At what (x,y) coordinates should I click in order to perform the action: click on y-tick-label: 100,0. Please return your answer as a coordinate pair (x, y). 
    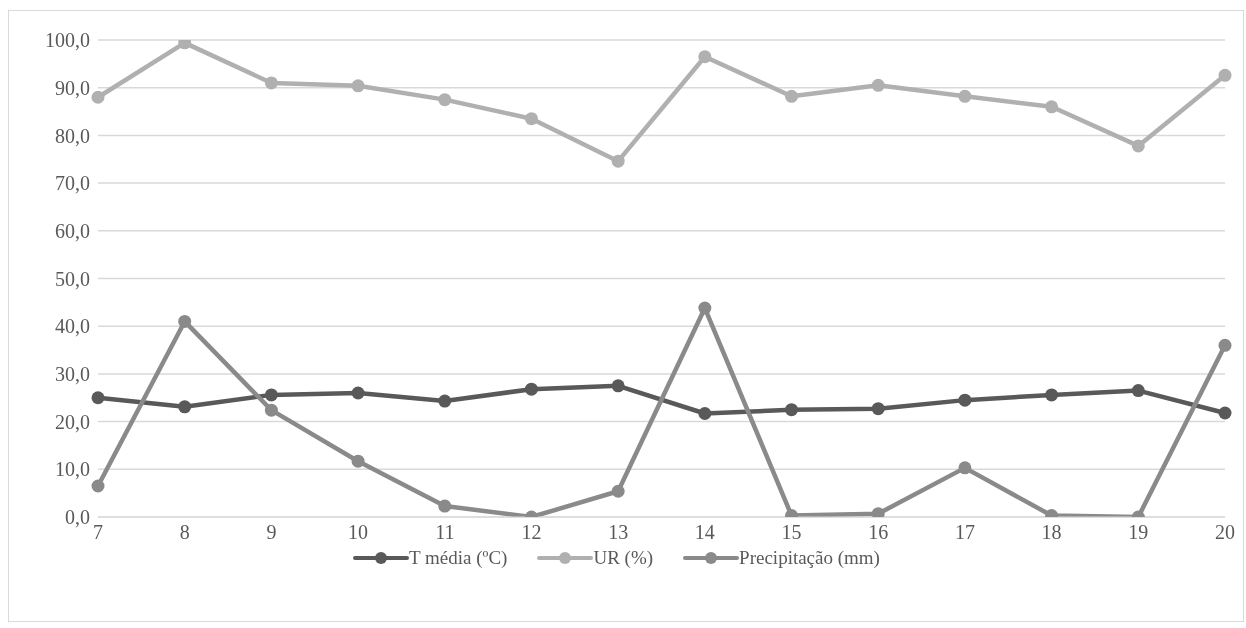
    Looking at the image, I should click on (67, 40).